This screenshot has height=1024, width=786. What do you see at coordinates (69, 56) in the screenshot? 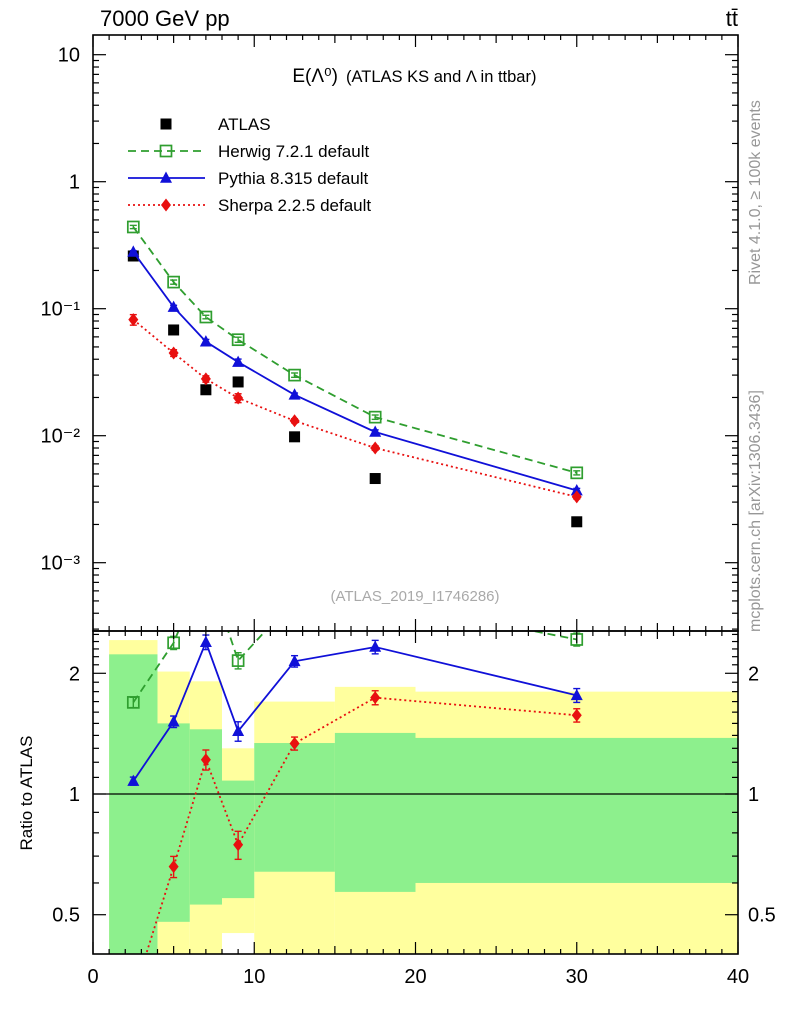
I see `main-y-tick-label: 10` at bounding box center [69, 56].